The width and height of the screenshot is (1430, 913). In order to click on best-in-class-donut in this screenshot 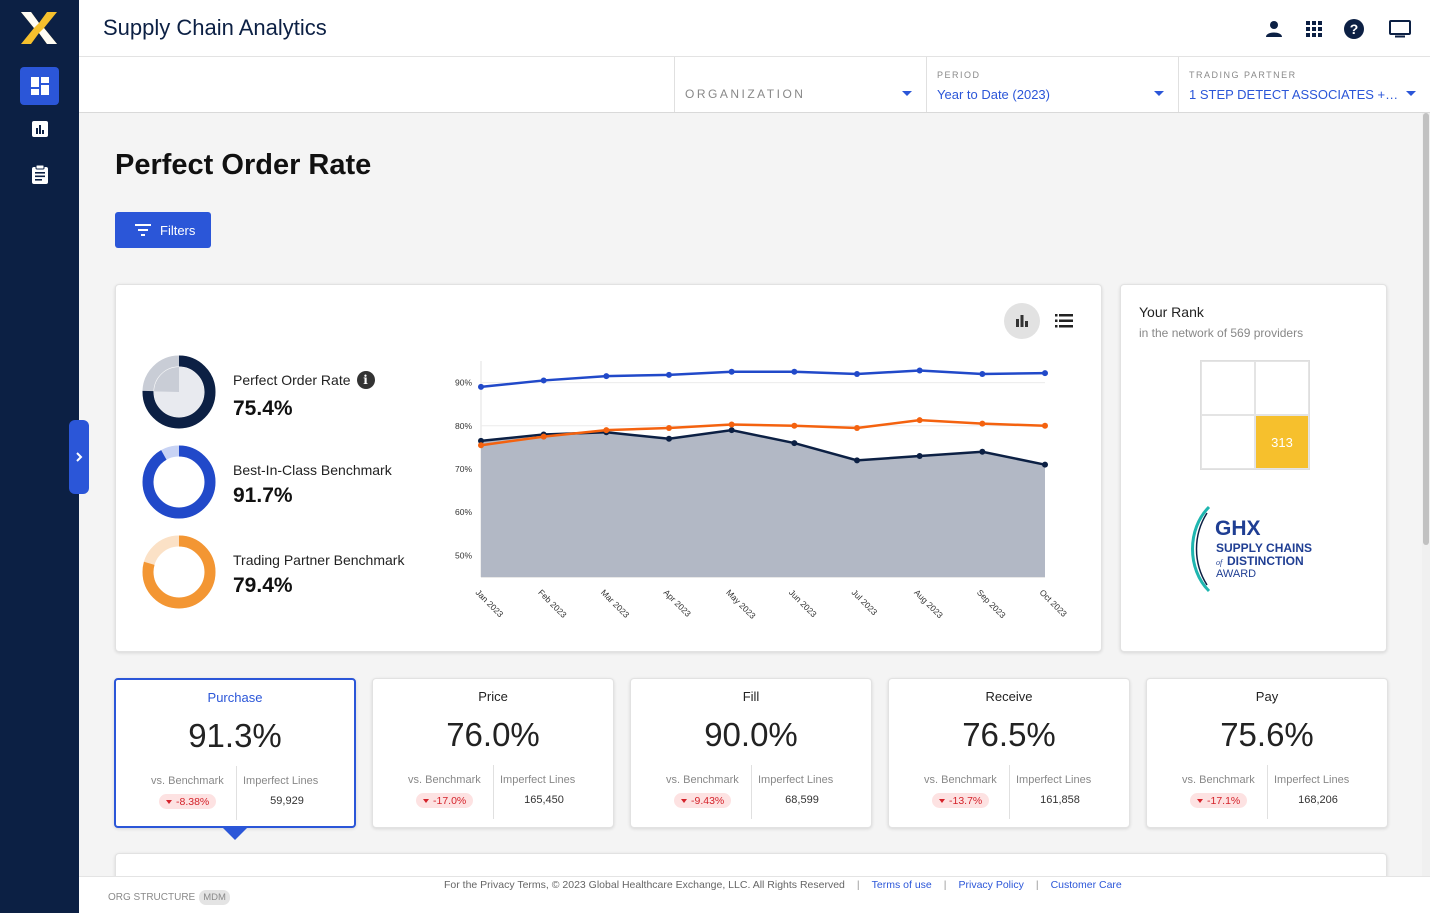, I will do `click(179, 482)`.